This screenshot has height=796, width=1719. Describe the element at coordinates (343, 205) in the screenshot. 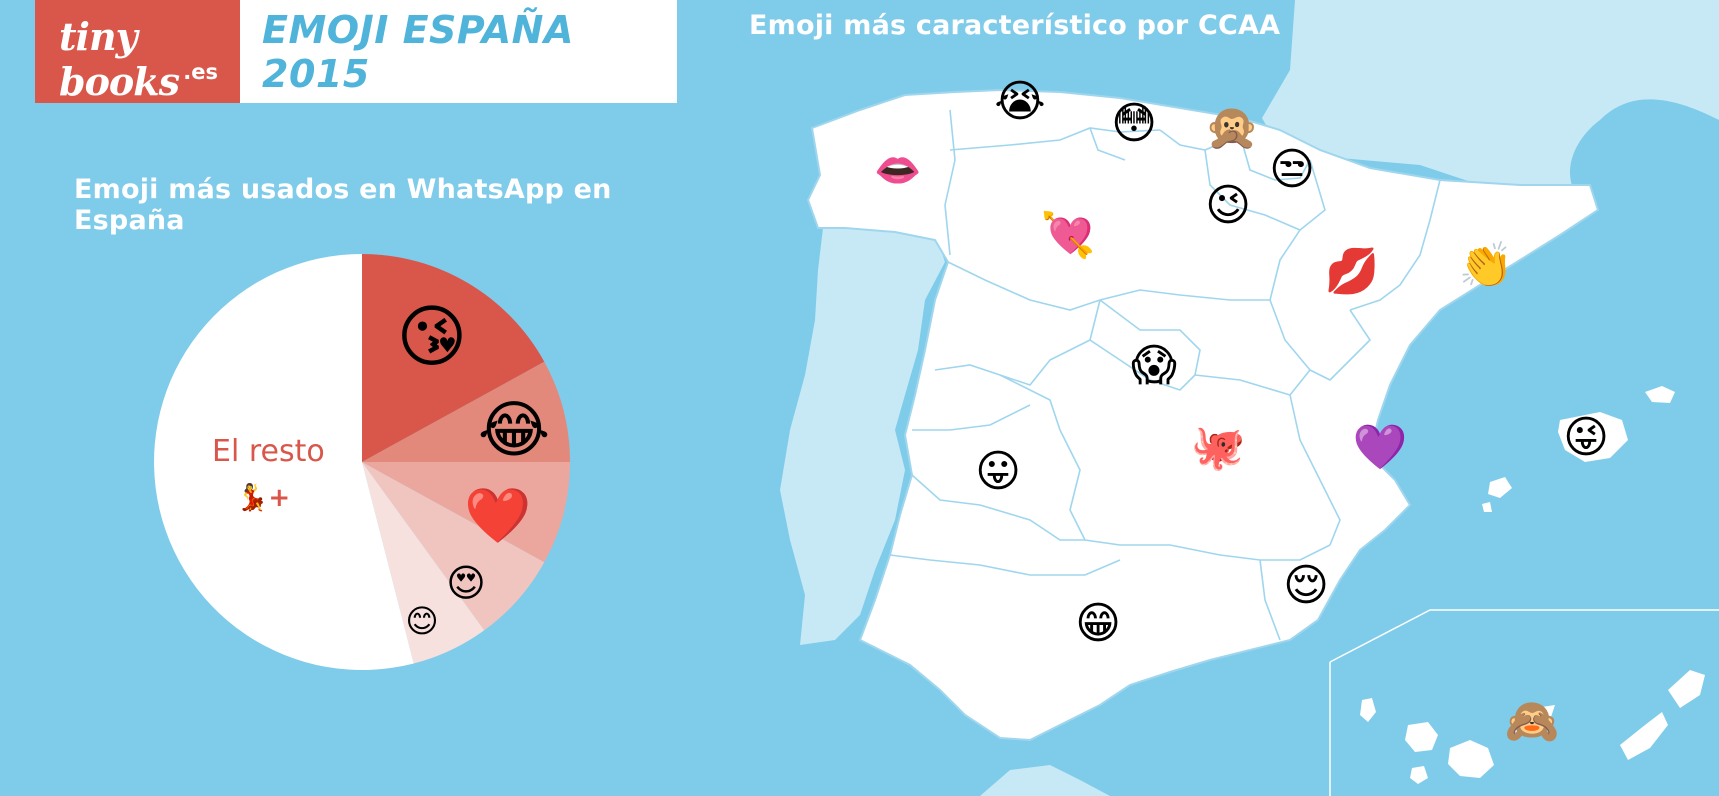

I see `pie-title: Emoji más usados en WhatsApp en España` at that location.